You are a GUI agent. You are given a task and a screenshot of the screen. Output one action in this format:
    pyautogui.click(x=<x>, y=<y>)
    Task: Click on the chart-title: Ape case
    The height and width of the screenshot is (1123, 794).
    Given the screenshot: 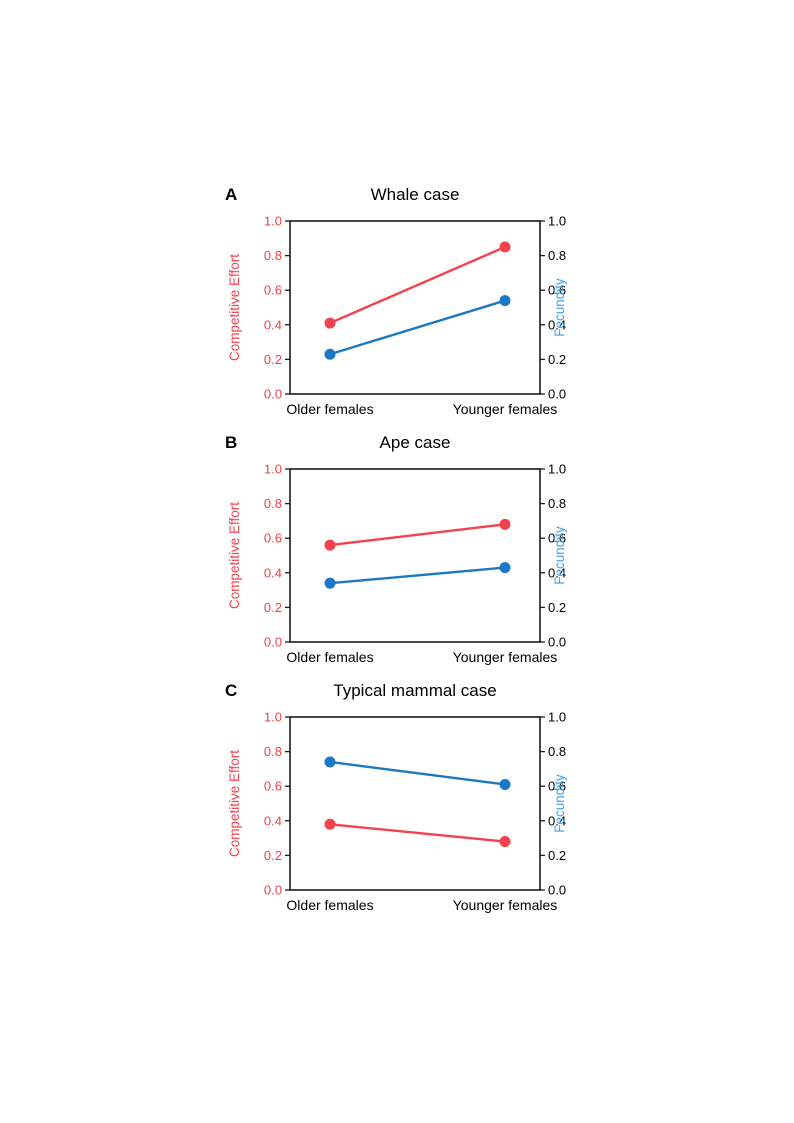 What is the action you would take?
    pyautogui.click(x=415, y=442)
    